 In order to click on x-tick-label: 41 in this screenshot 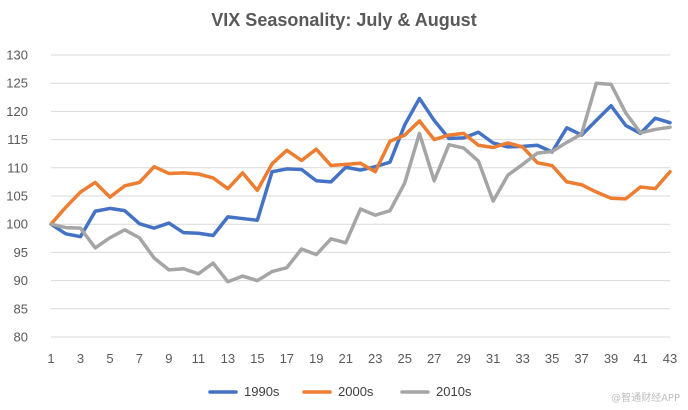, I will do `click(640, 358)`.